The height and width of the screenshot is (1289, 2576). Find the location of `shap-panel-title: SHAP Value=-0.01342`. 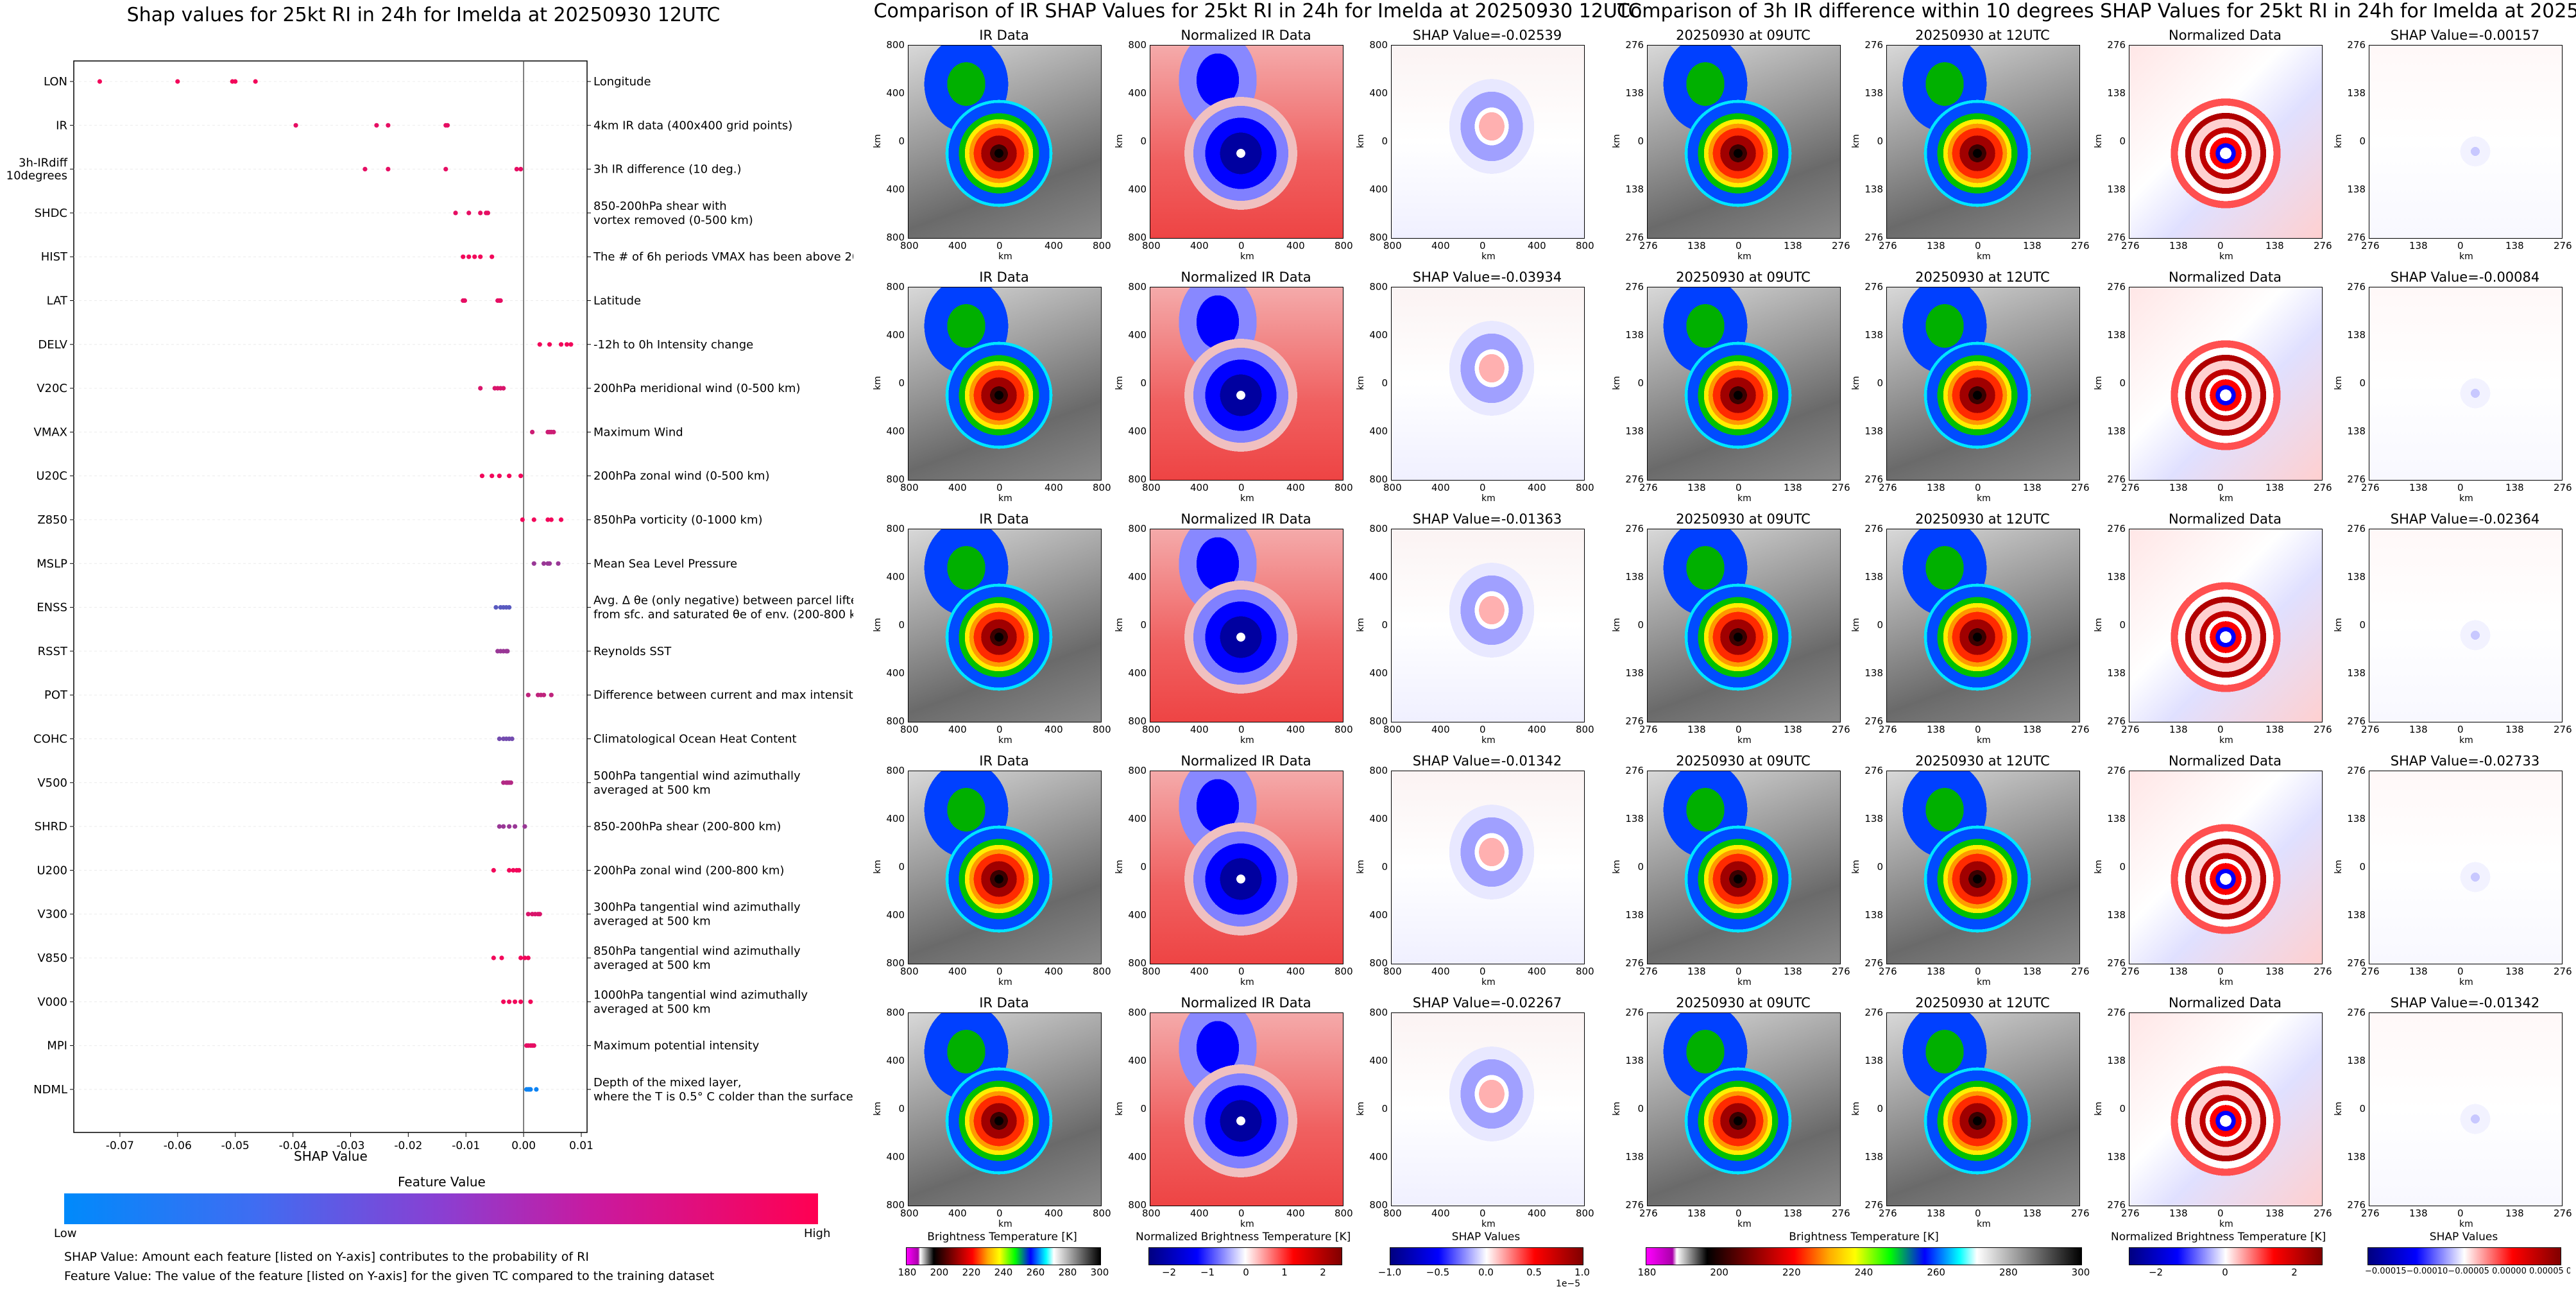

shap-panel-title: SHAP Value=-0.01342 is located at coordinates (1487, 761).